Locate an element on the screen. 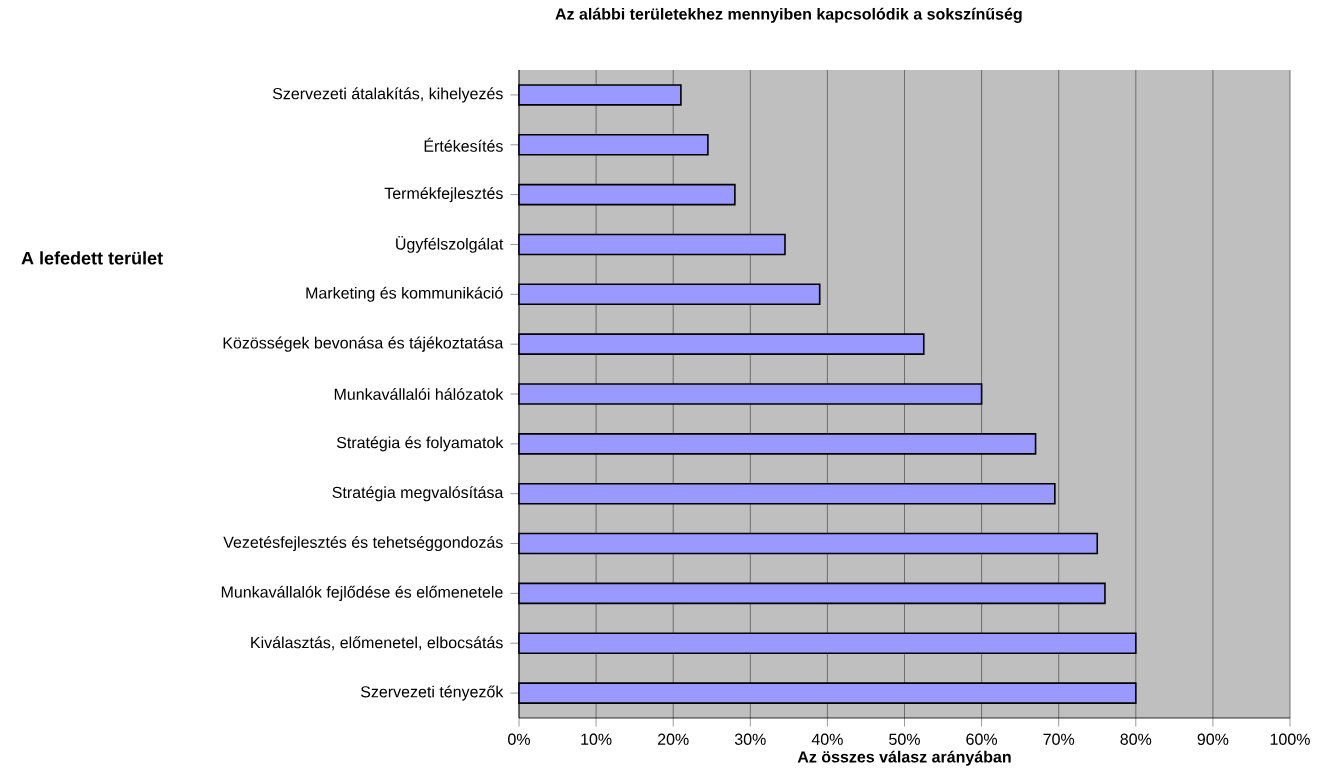 This screenshot has width=1334, height=783. y-tick-label: Értékesítés is located at coordinates (463, 144).